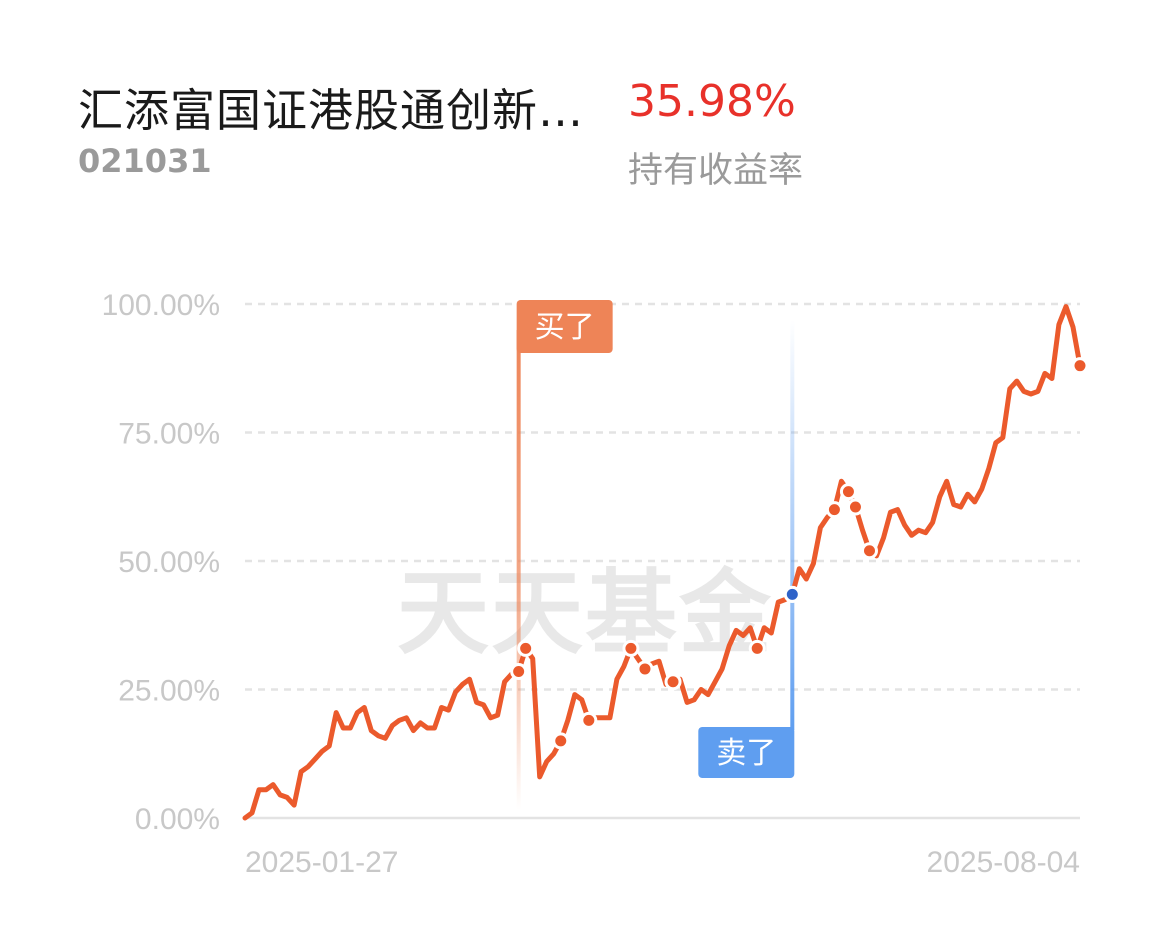 The image size is (1170, 934). I want to click on sell-marker-badge, so click(746, 752).